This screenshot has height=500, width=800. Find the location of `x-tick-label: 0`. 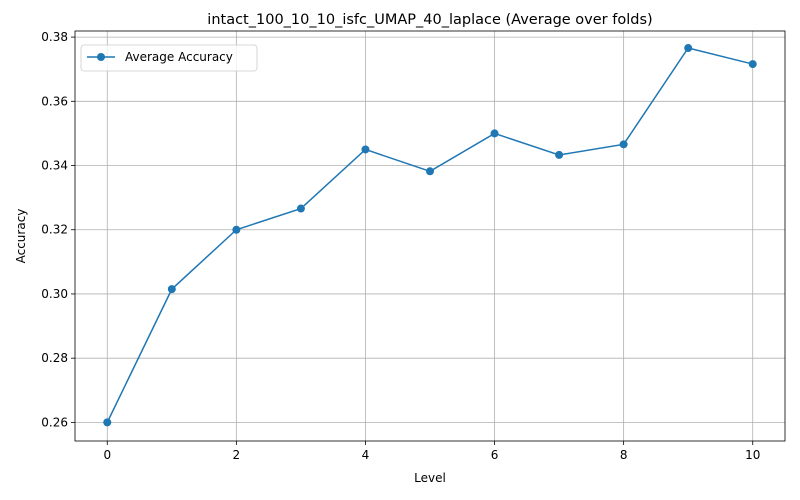

x-tick-label: 0 is located at coordinates (107, 455).